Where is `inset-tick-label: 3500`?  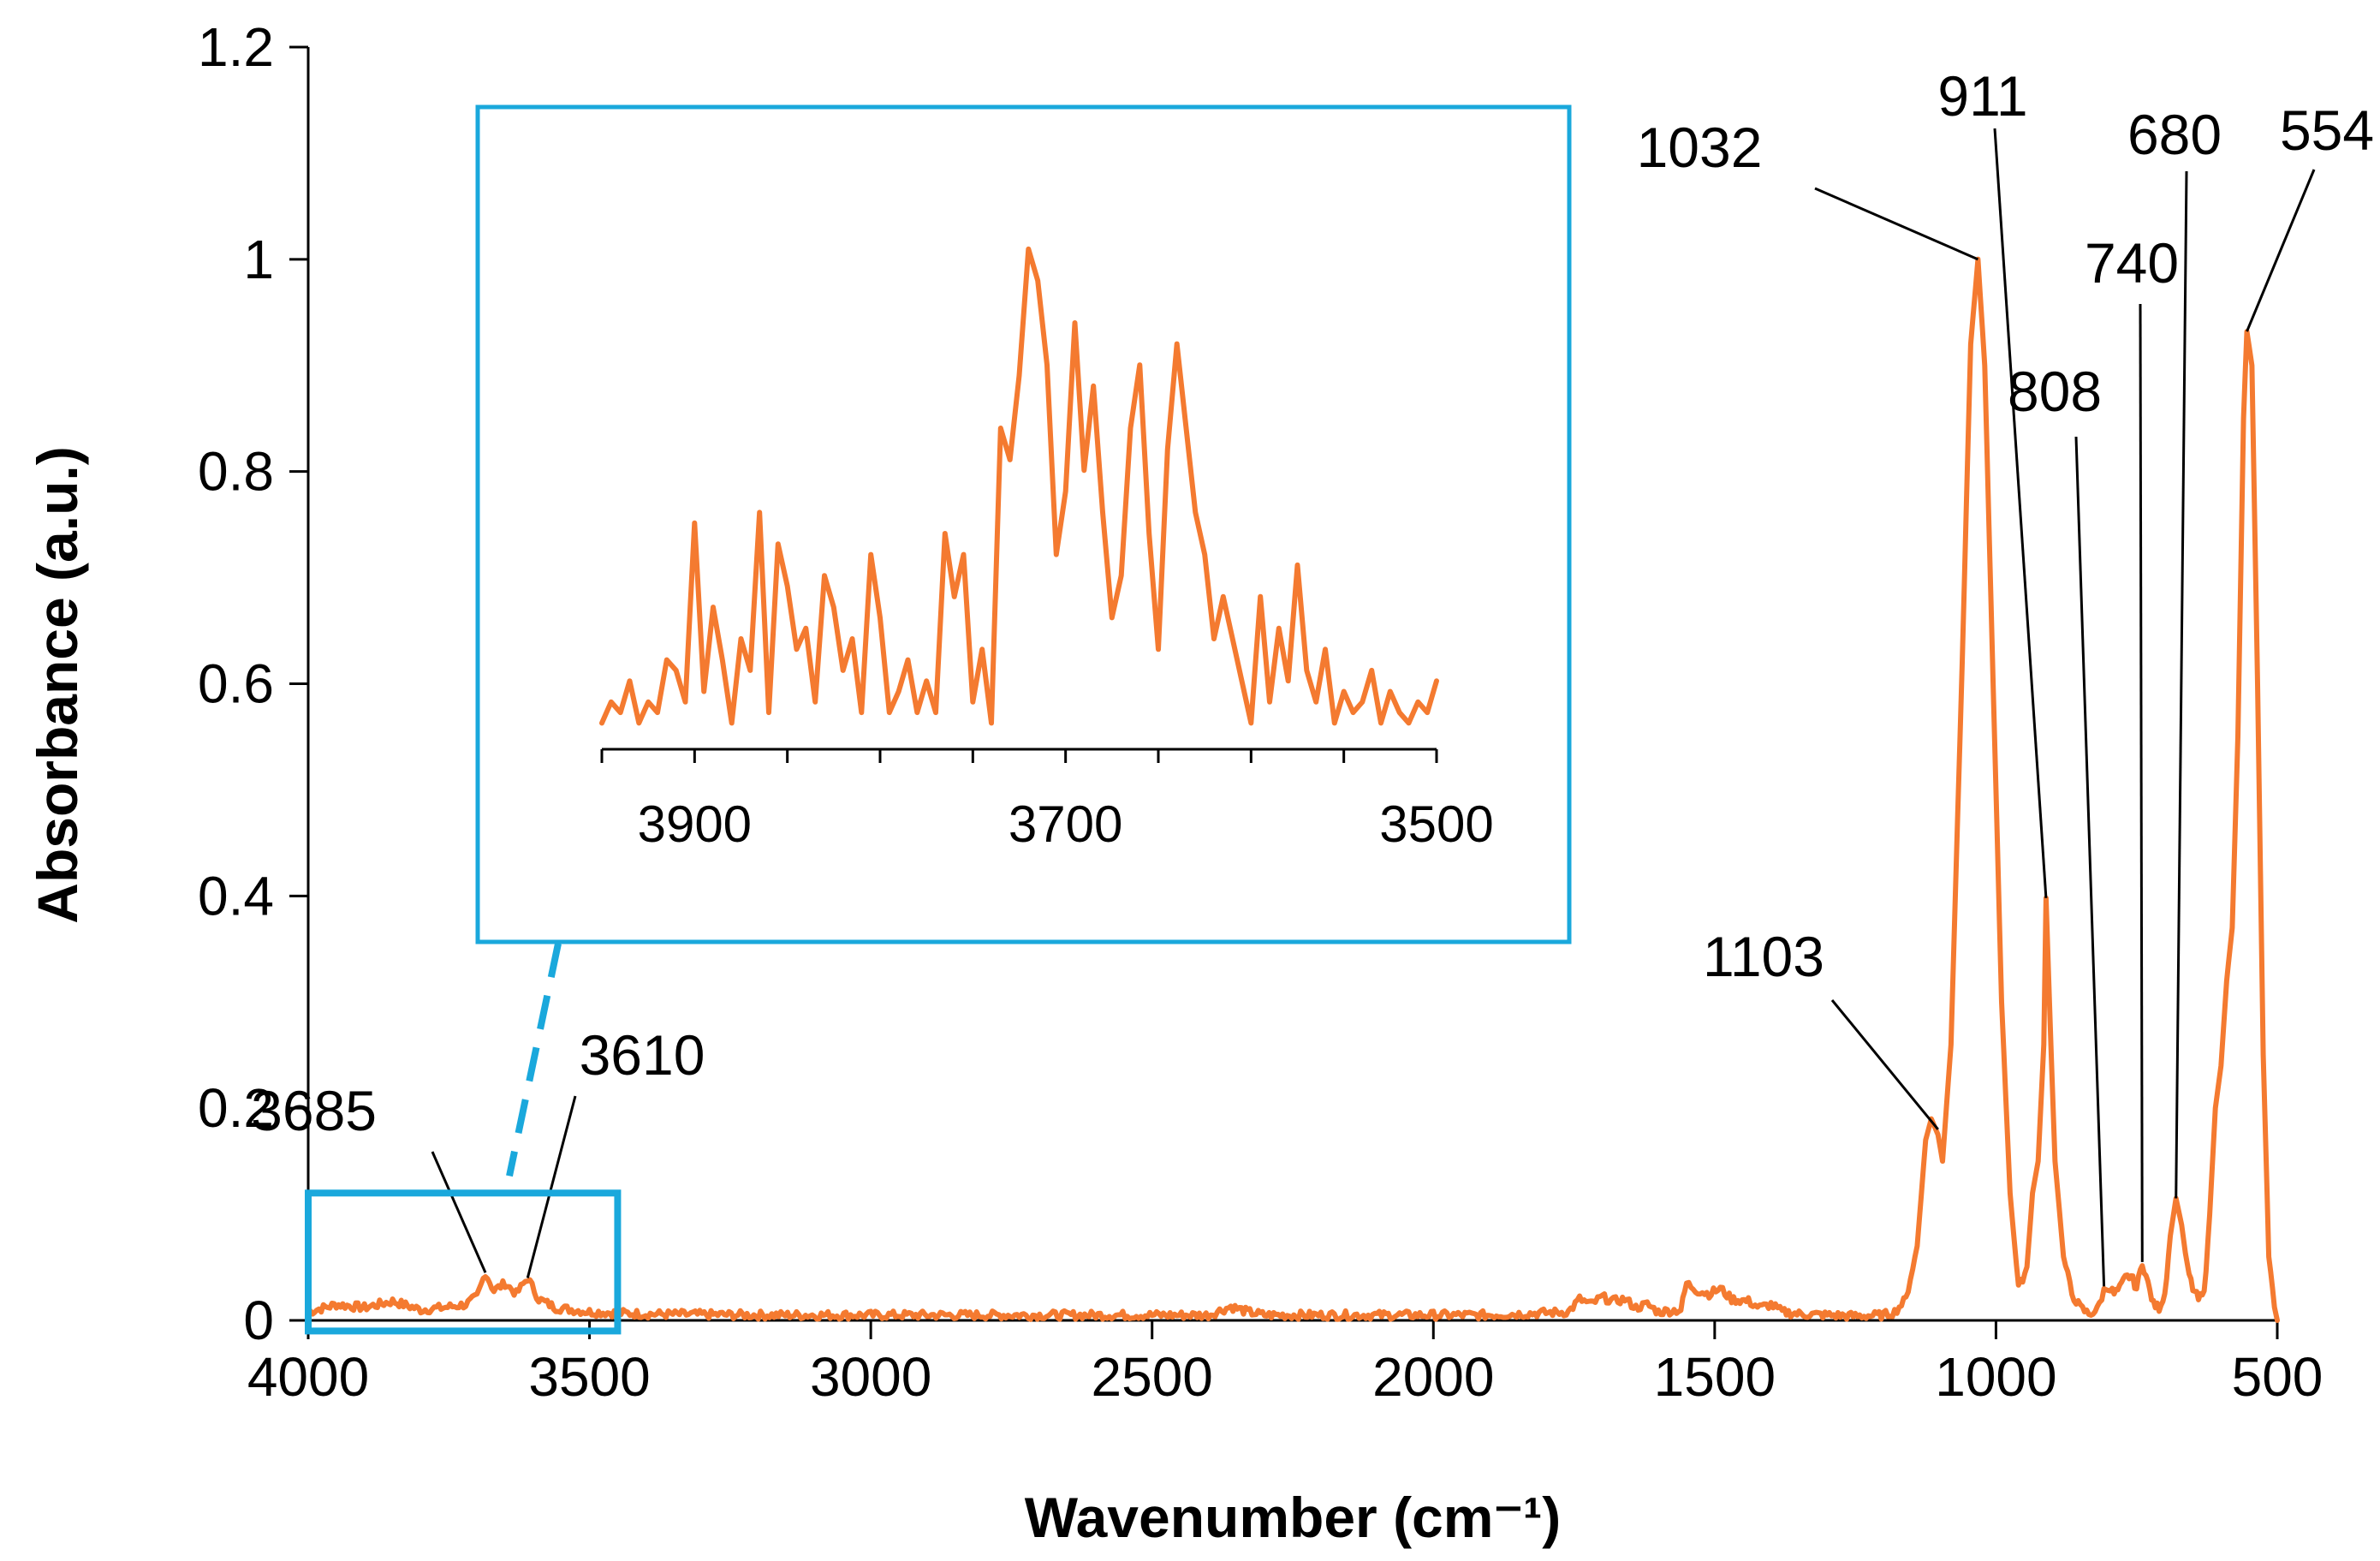 inset-tick-label: 3500 is located at coordinates (1436, 824).